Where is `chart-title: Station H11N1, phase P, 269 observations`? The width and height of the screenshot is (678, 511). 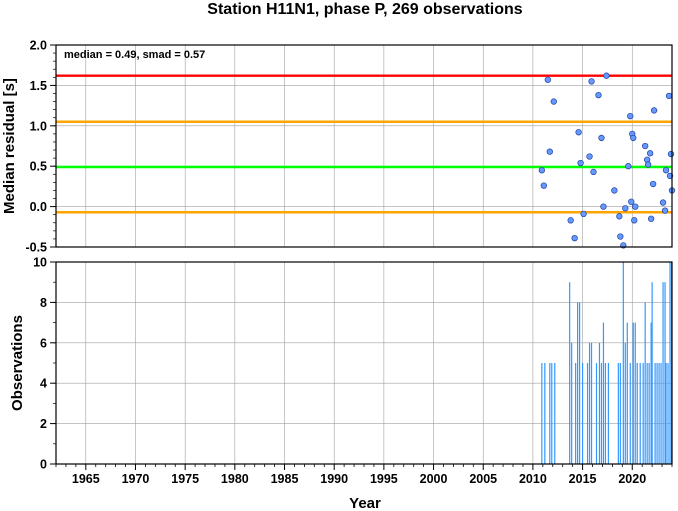 chart-title: Station H11N1, phase P, 269 observations is located at coordinates (364, 9).